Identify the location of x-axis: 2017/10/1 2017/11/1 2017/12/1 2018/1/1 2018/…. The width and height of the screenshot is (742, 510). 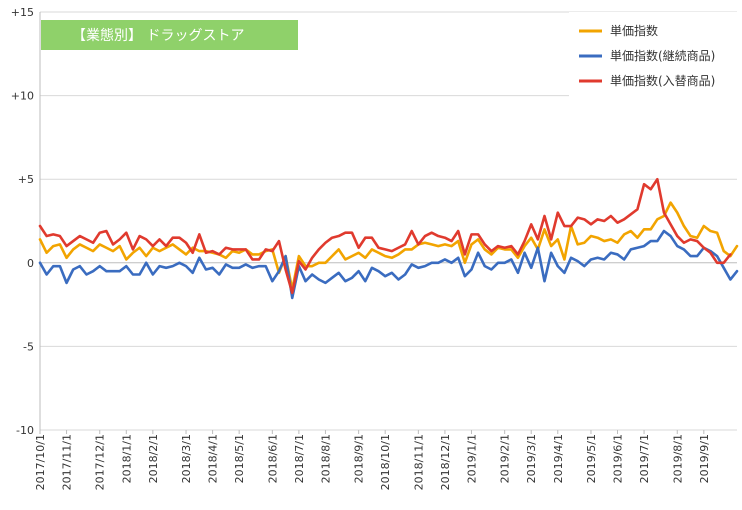
(372, 460).